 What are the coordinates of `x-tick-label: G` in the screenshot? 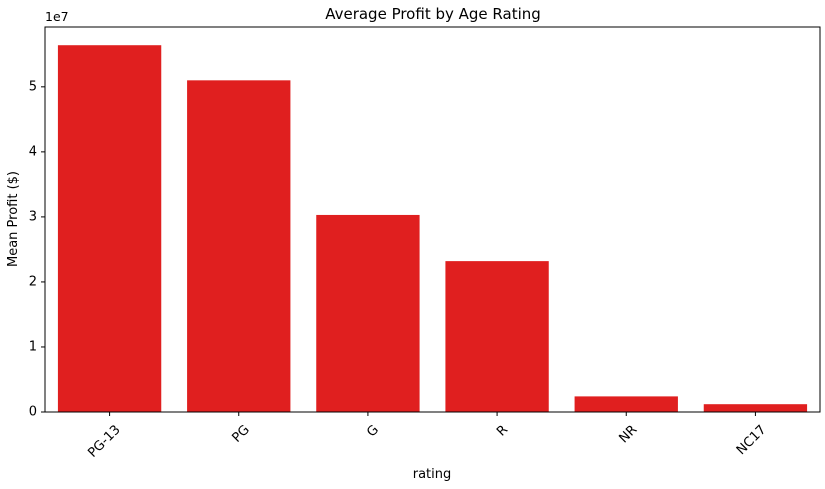 It's located at (373, 431).